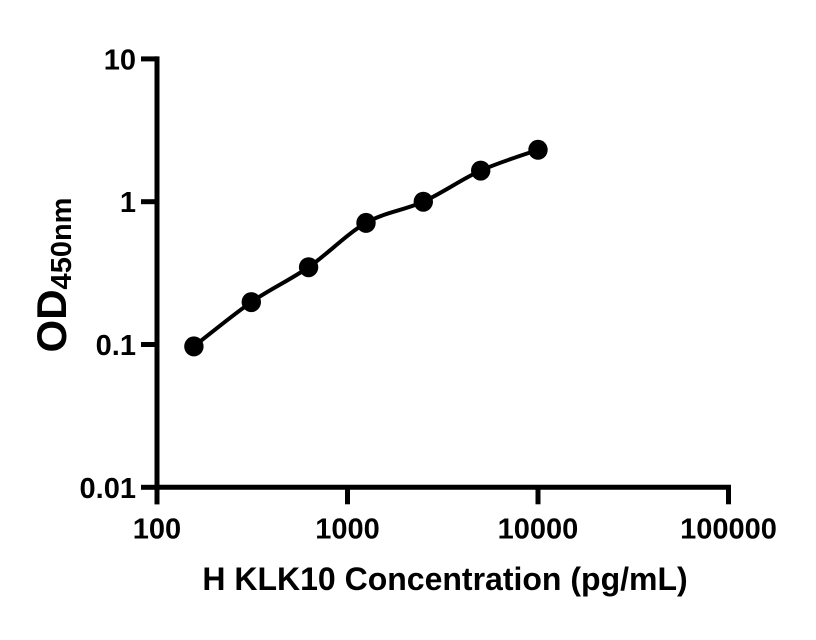 The width and height of the screenshot is (816, 640). I want to click on y-tick-label: 0.1, so click(116, 346).